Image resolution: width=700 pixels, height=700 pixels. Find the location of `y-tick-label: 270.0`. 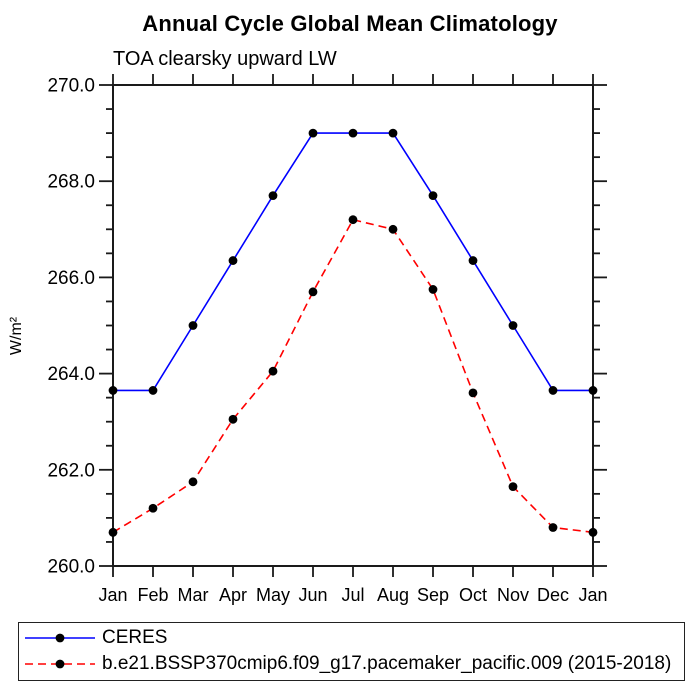

y-tick-label: 270.0 is located at coordinates (71, 86).